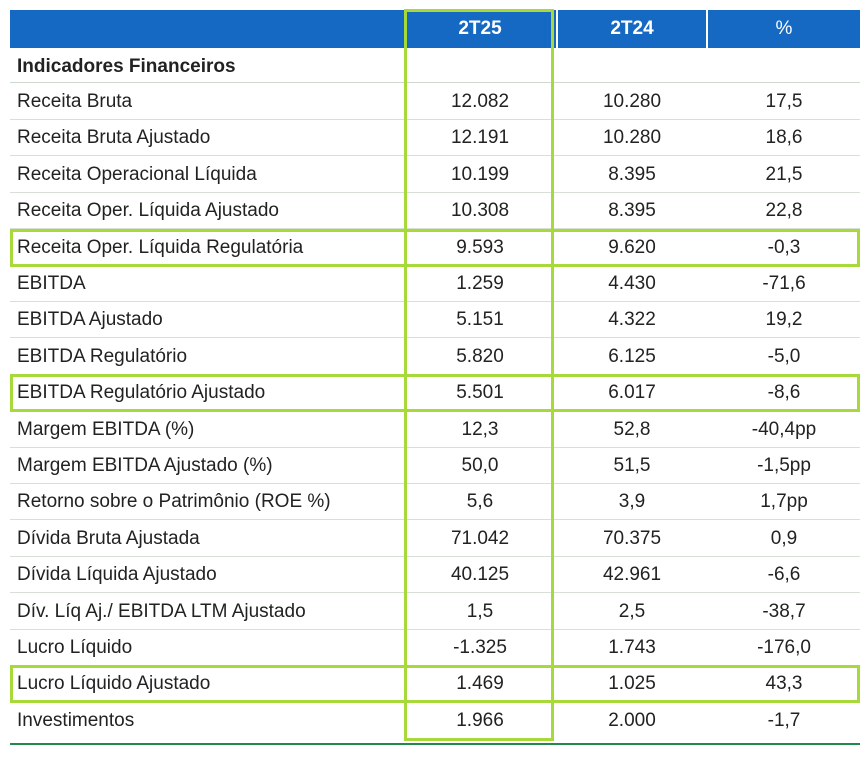  I want to click on row-label: EBITDA Regulatório Ajustado, so click(141, 393).